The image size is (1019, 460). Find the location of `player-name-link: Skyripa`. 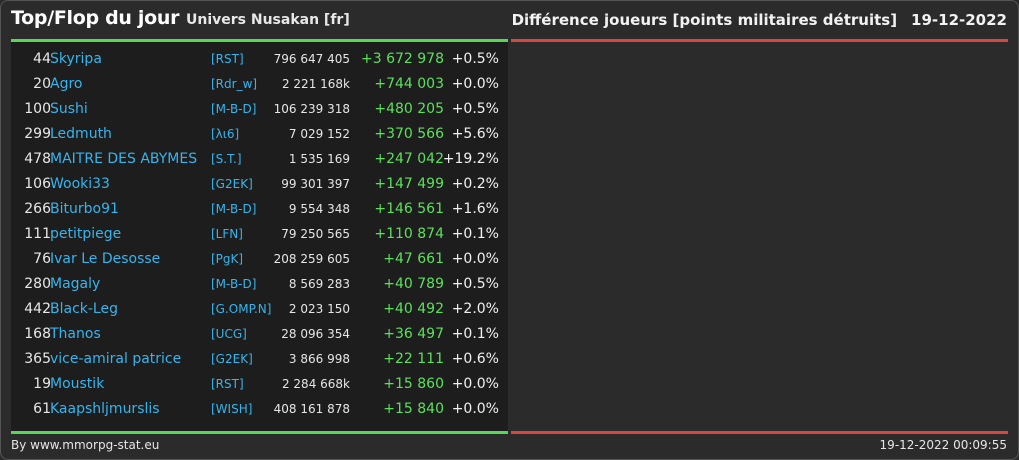

player-name-link: Skyripa is located at coordinates (76, 59).